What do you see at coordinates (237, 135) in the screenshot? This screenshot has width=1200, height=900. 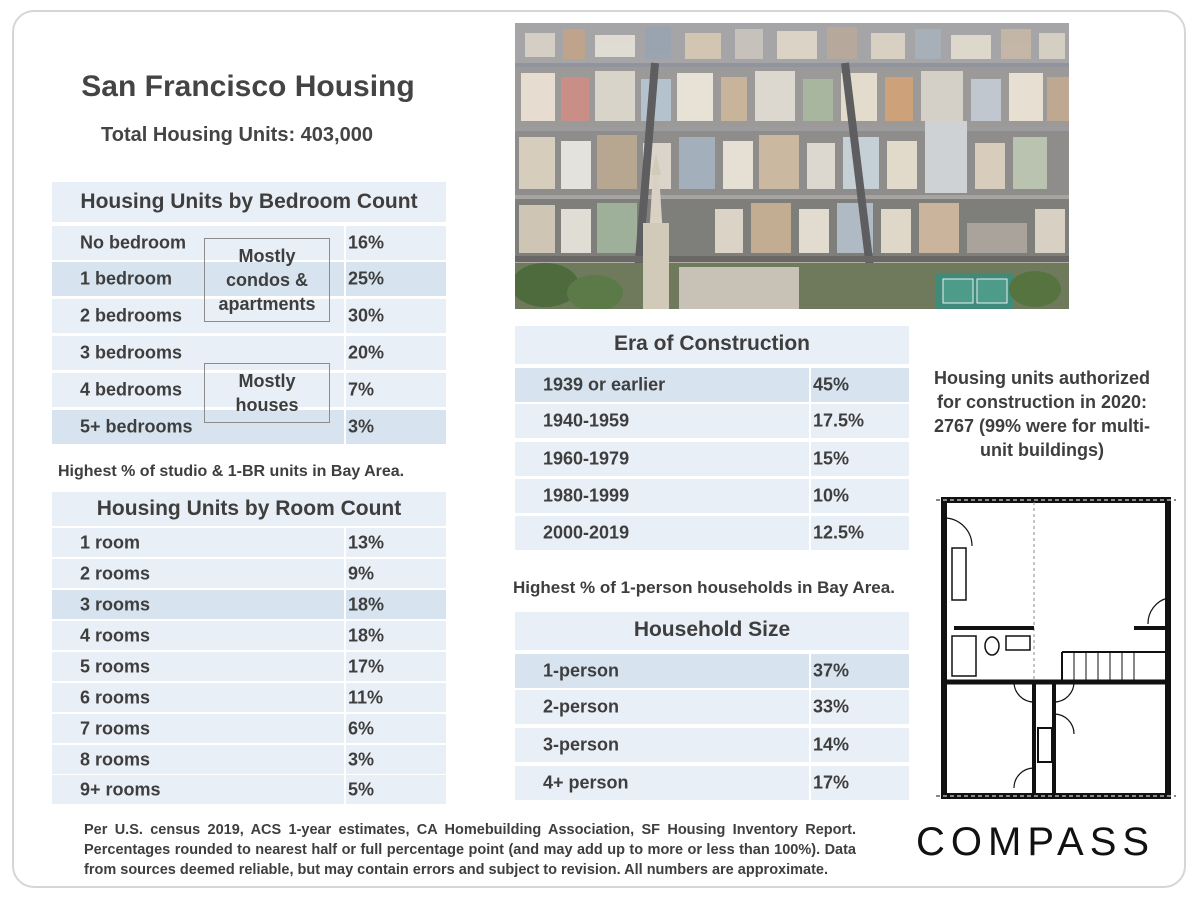 I see `total-units: Total Housing Units: 403,000` at bounding box center [237, 135].